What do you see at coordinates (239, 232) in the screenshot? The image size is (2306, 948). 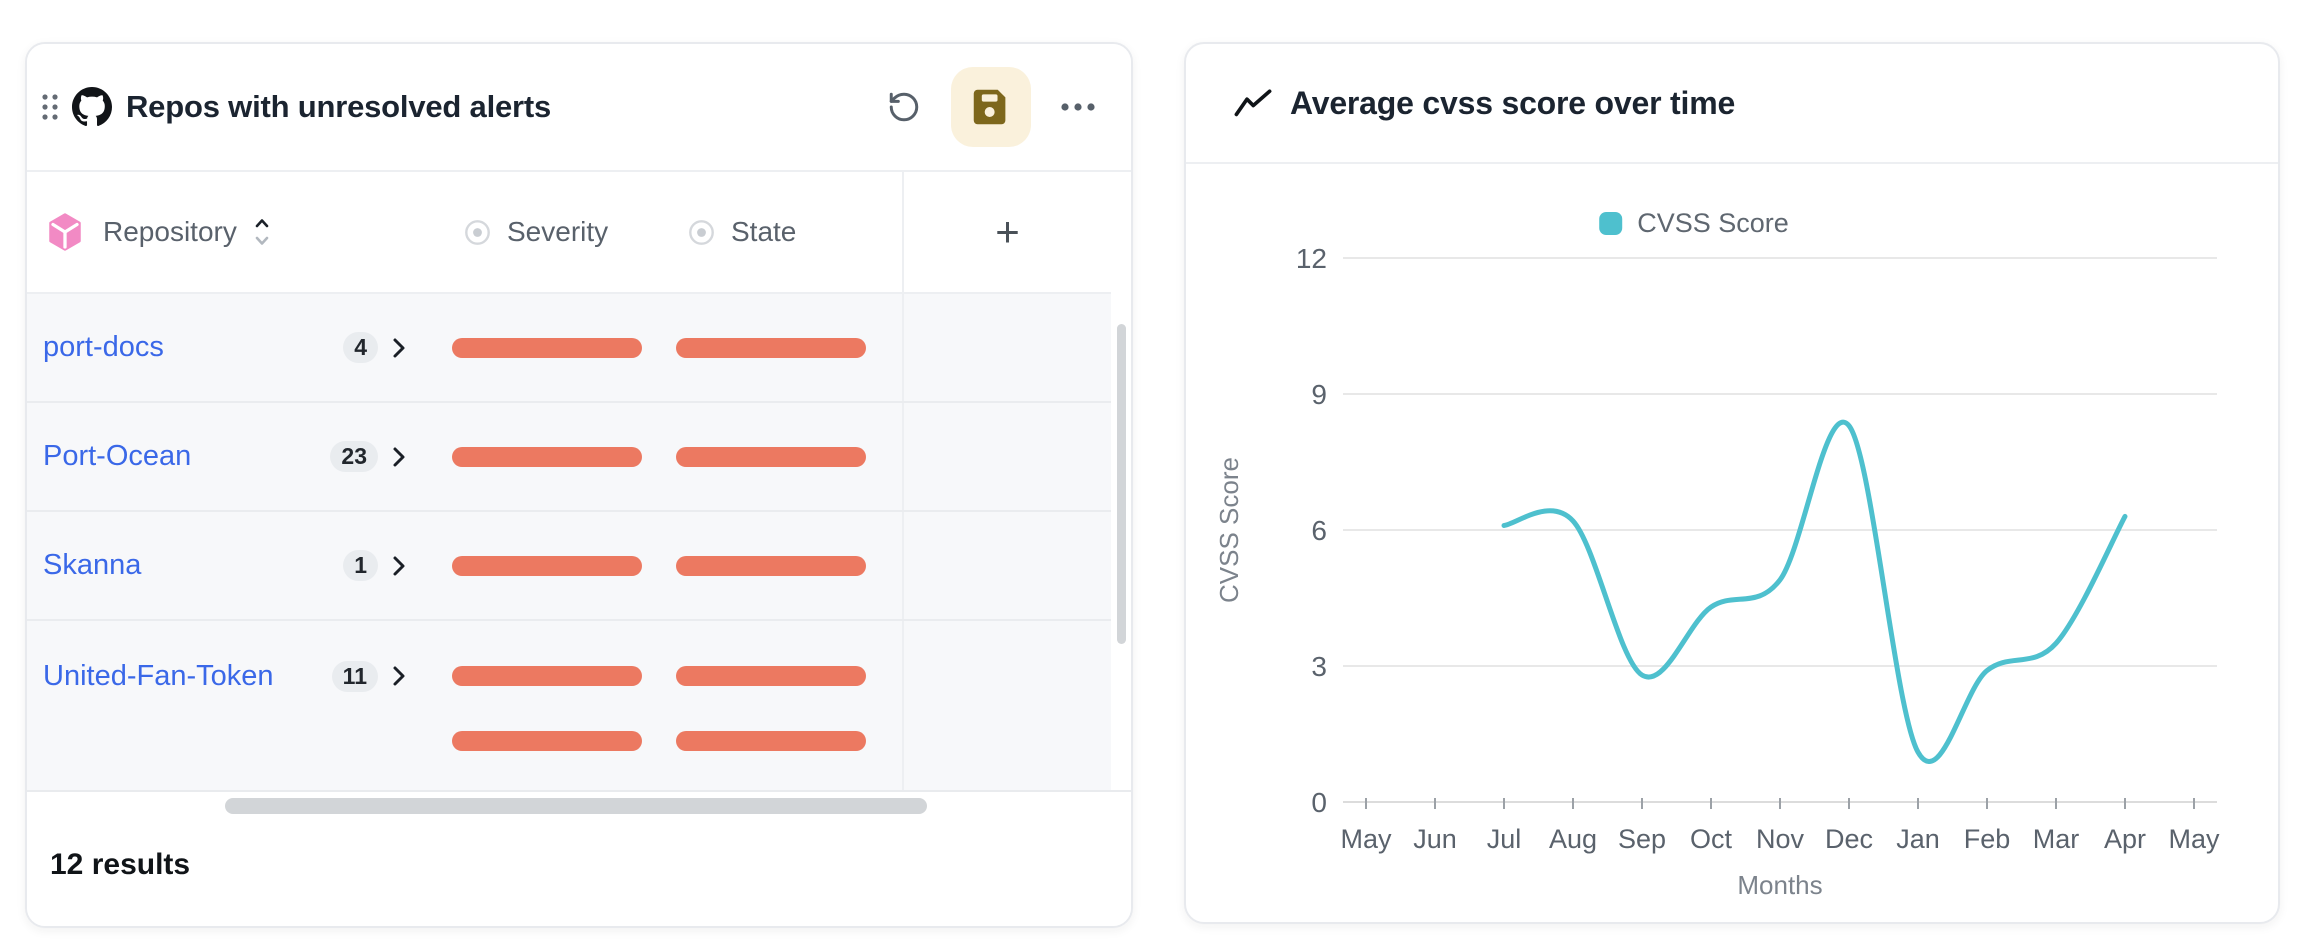 I see `column-header-repository: Repository` at bounding box center [239, 232].